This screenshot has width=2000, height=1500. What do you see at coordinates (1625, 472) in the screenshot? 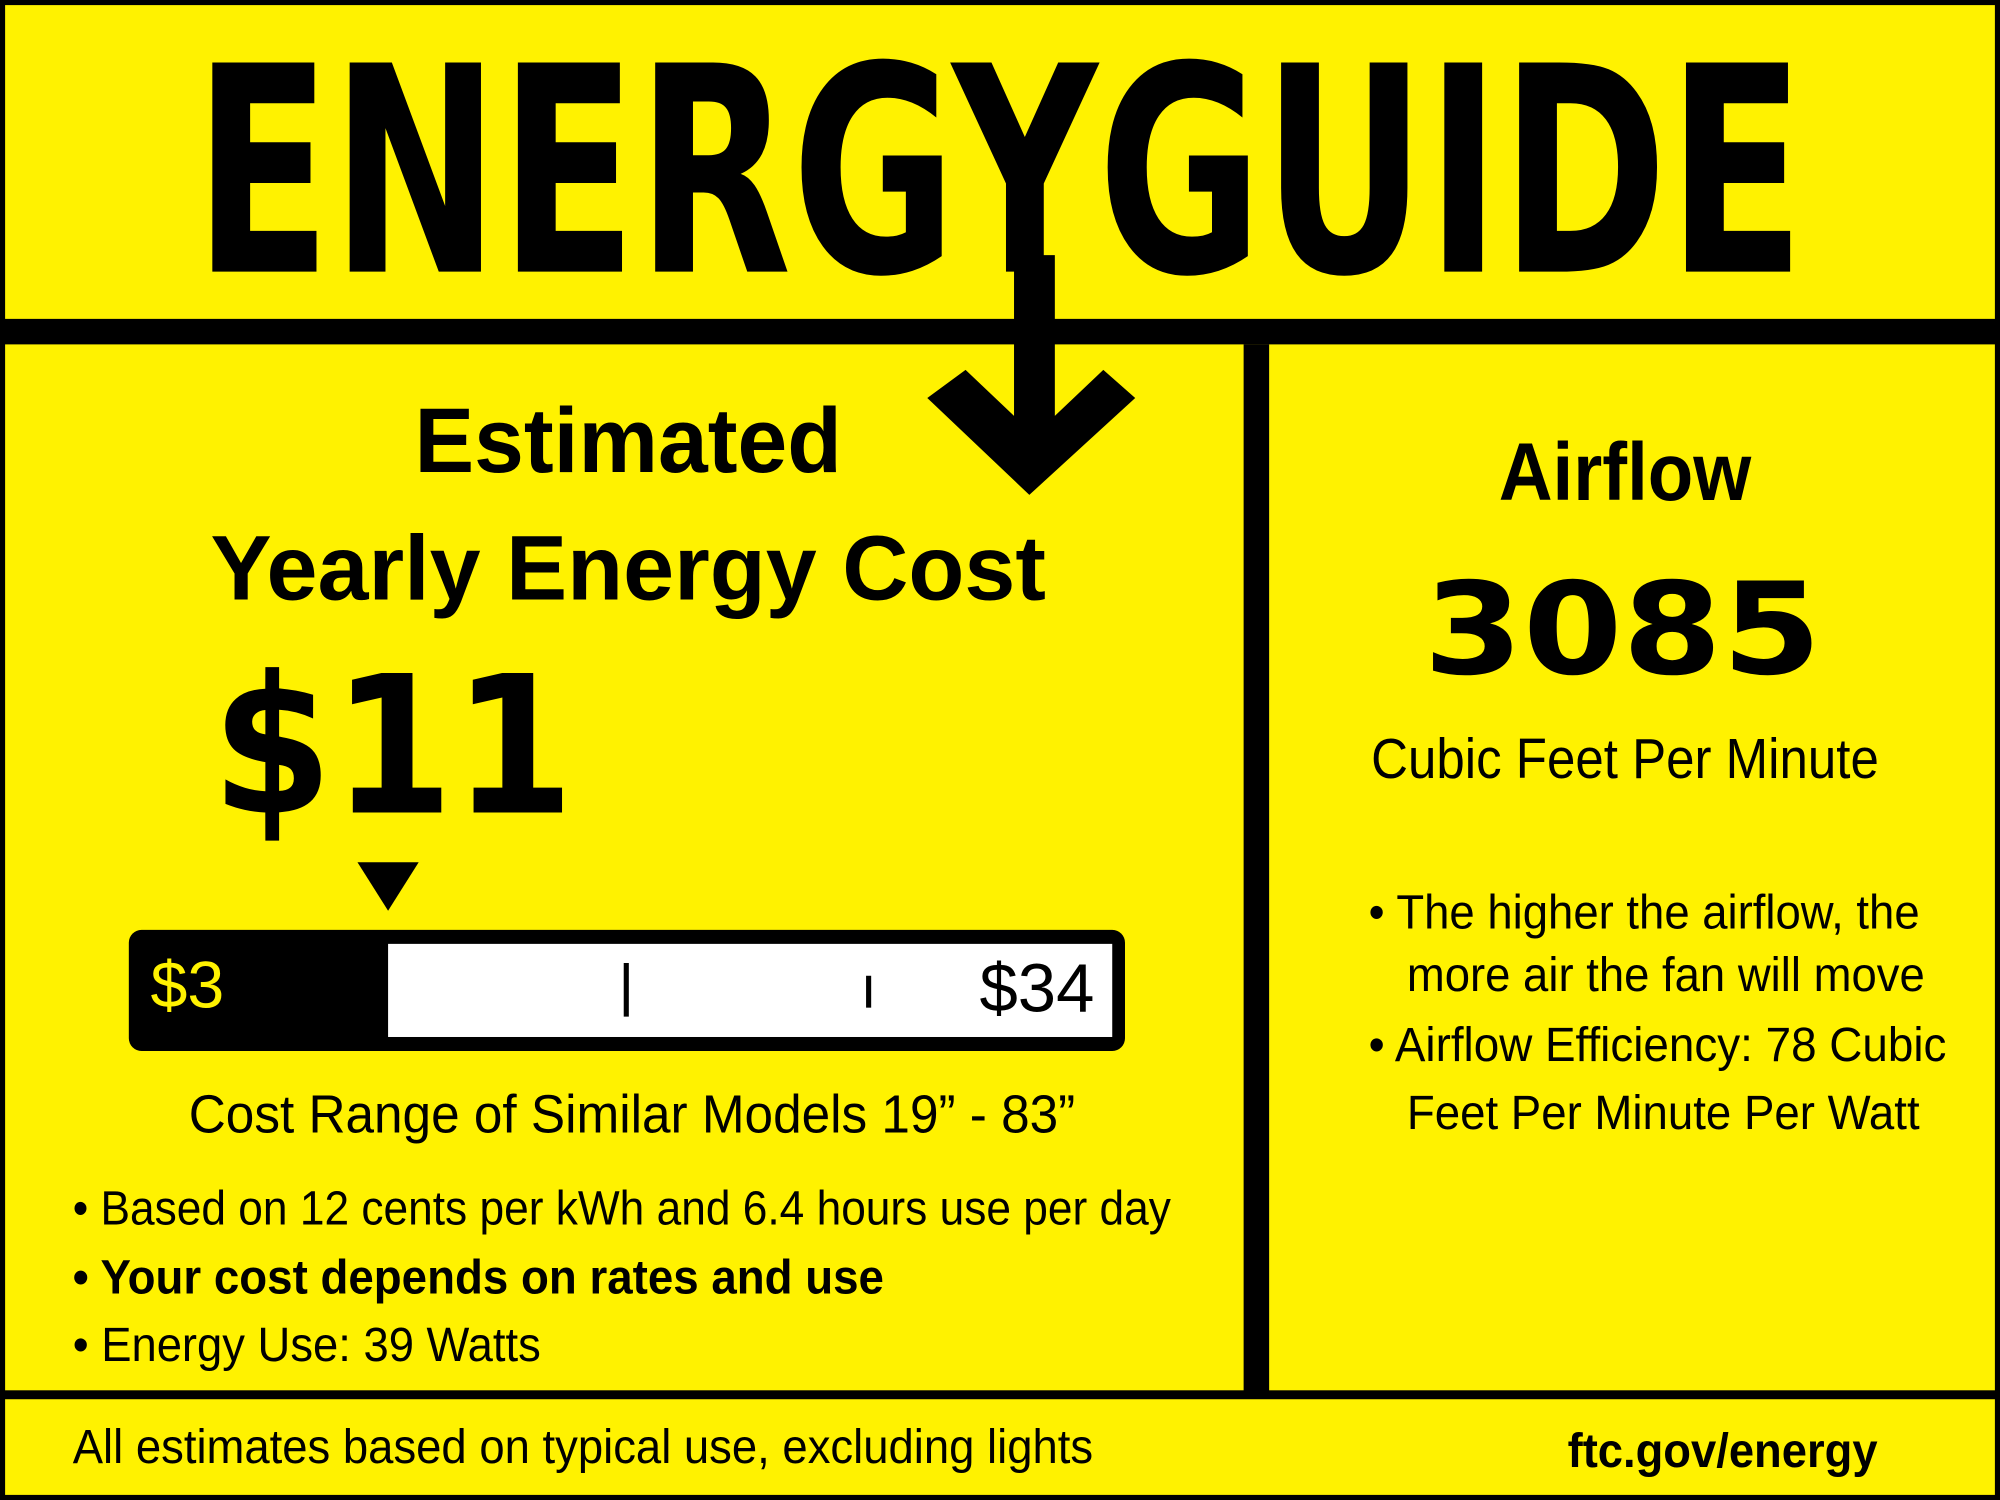
I see `airflow-title: Airflow` at bounding box center [1625, 472].